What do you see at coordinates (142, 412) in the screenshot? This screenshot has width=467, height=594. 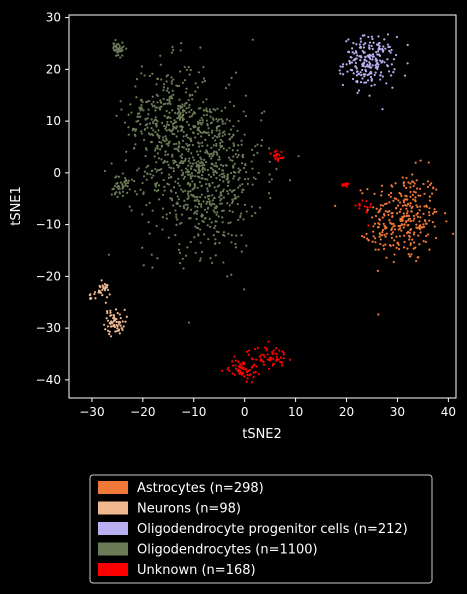 I see `x-tick-label: −20` at bounding box center [142, 412].